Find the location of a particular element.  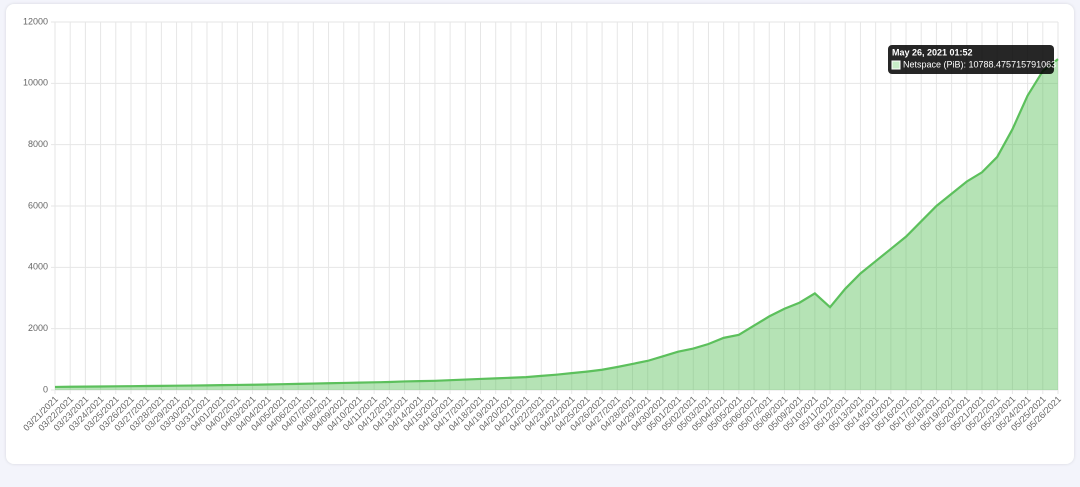

tooltip-title: May 26, 2021 01:52 is located at coordinates (932, 52).